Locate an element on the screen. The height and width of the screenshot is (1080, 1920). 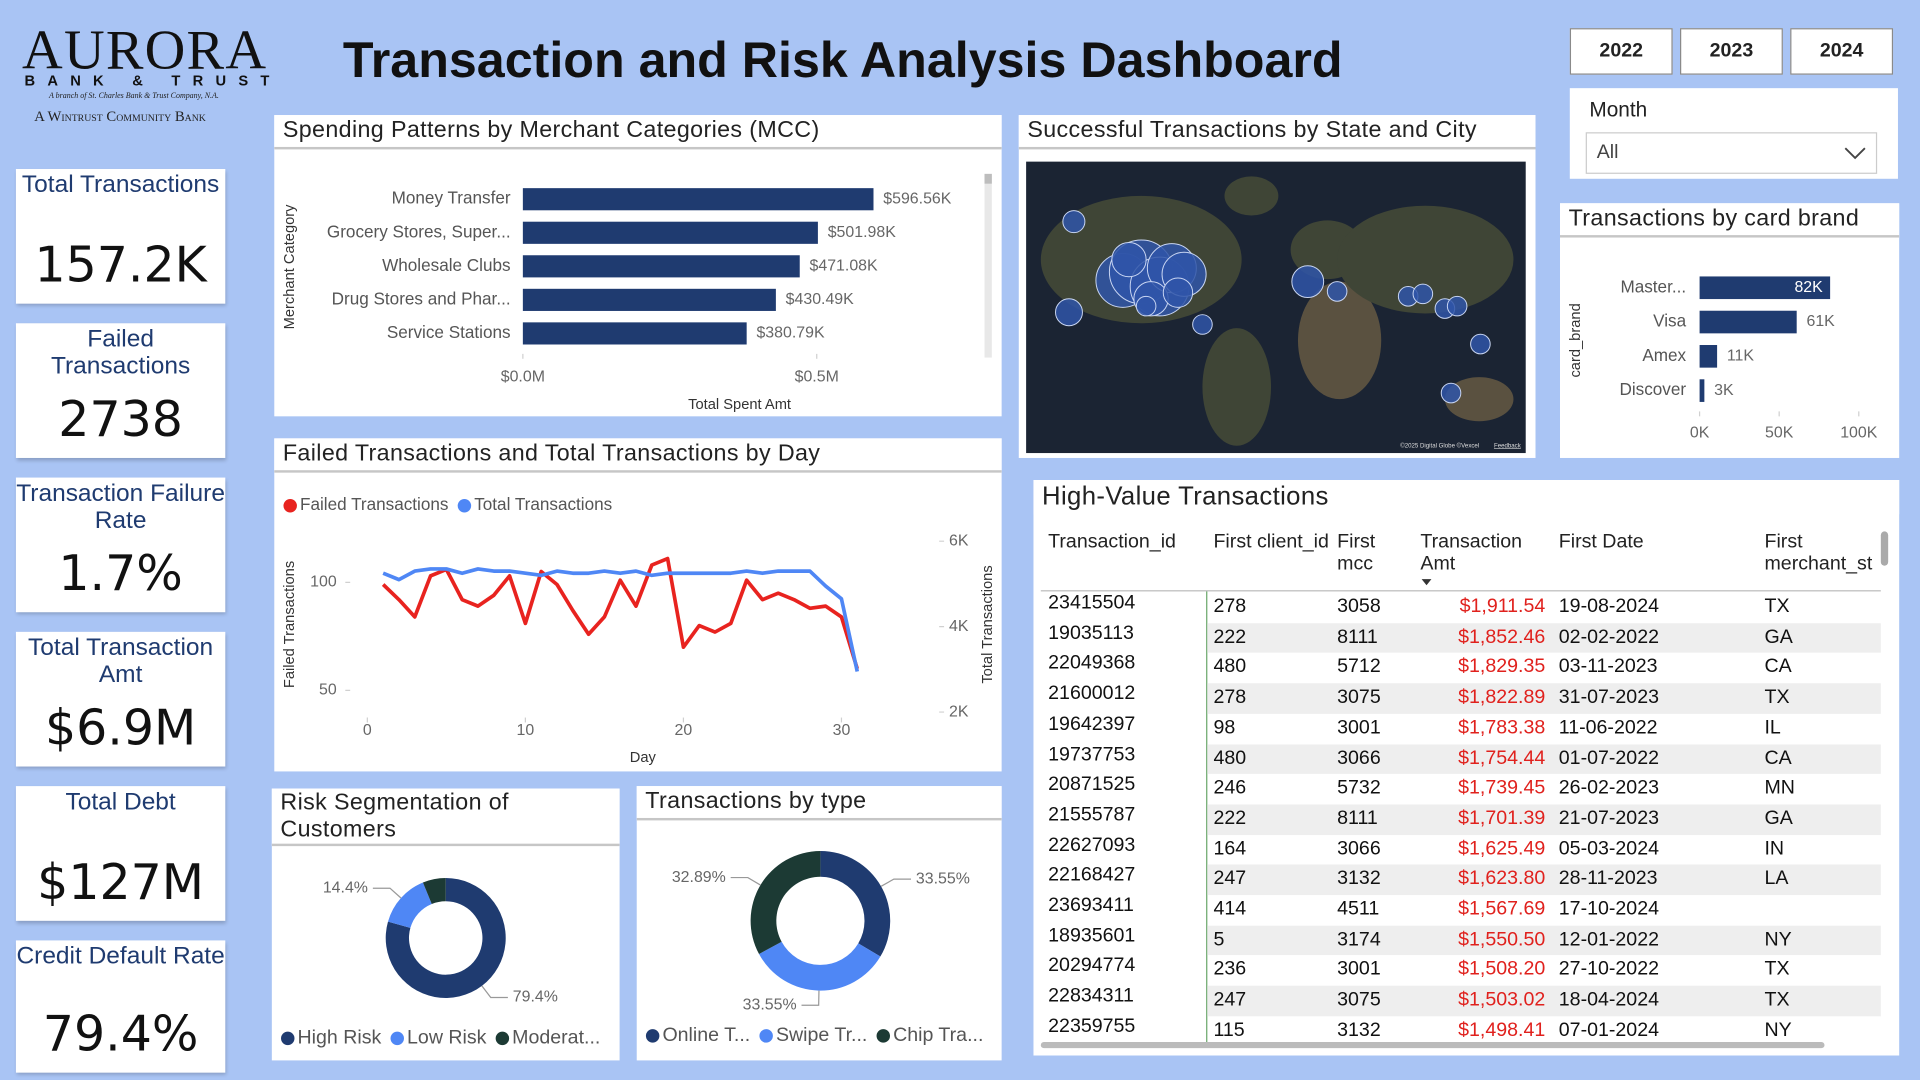
table-cell: 07-01-2024 is located at coordinates (1608, 1030).